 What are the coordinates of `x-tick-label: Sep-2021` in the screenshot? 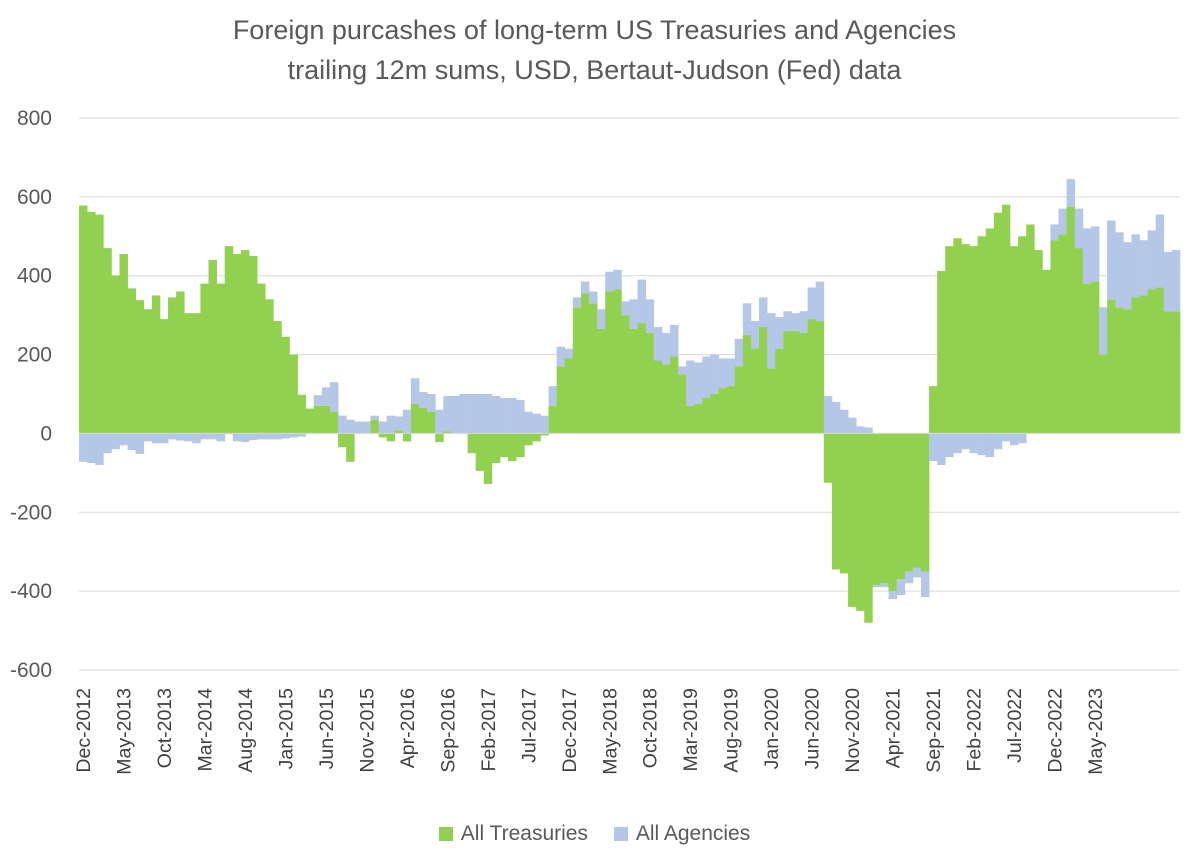 It's located at (934, 730).